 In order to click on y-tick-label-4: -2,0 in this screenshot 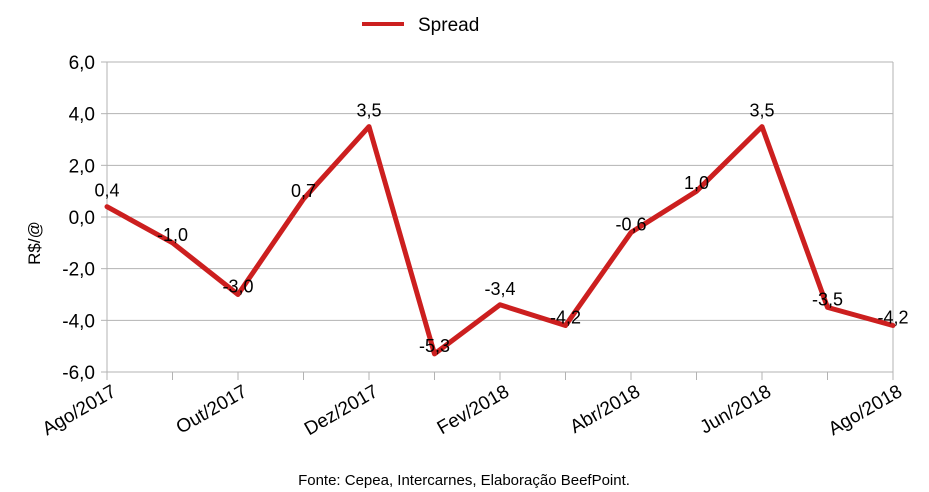, I will do `click(78, 270)`.